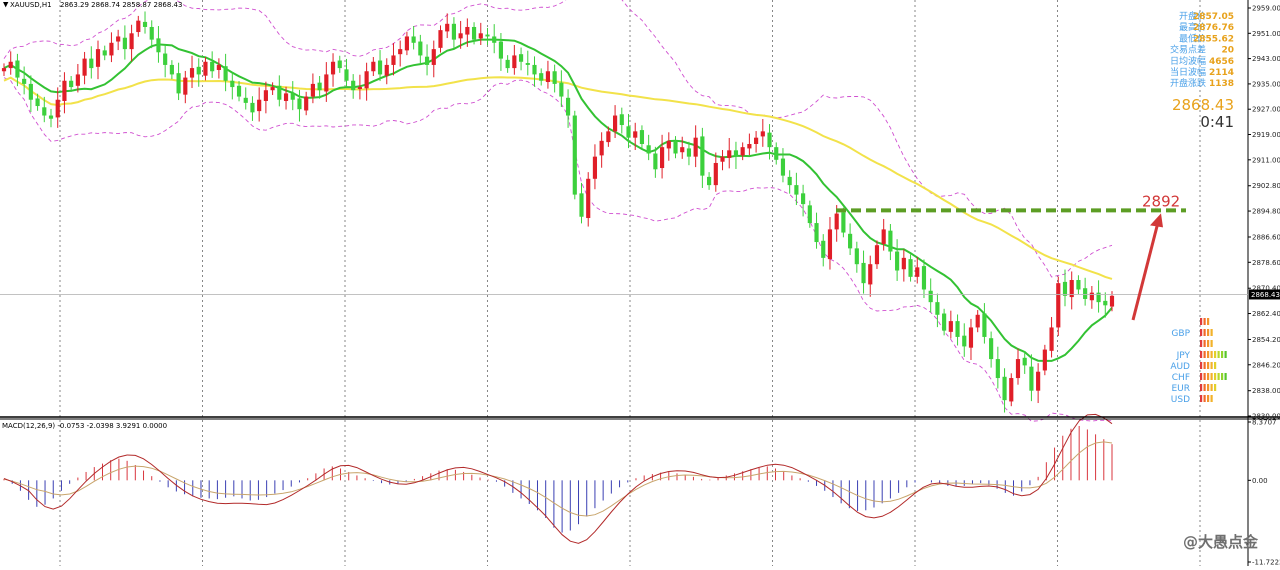 This screenshot has width=1280, height=570. What do you see at coordinates (1266, 9) in the screenshot?
I see `price-tick-label: 2959.00` at bounding box center [1266, 9].